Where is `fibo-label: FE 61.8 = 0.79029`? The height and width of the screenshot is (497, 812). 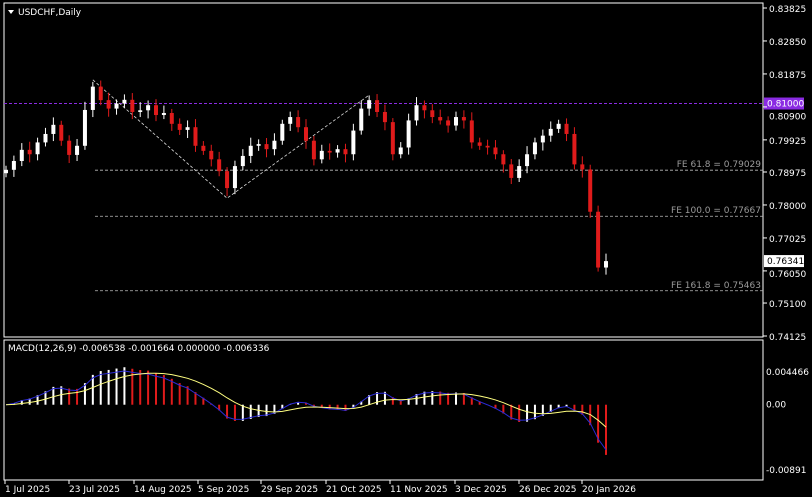 fibo-label: FE 61.8 = 0.79029 is located at coordinates (719, 165).